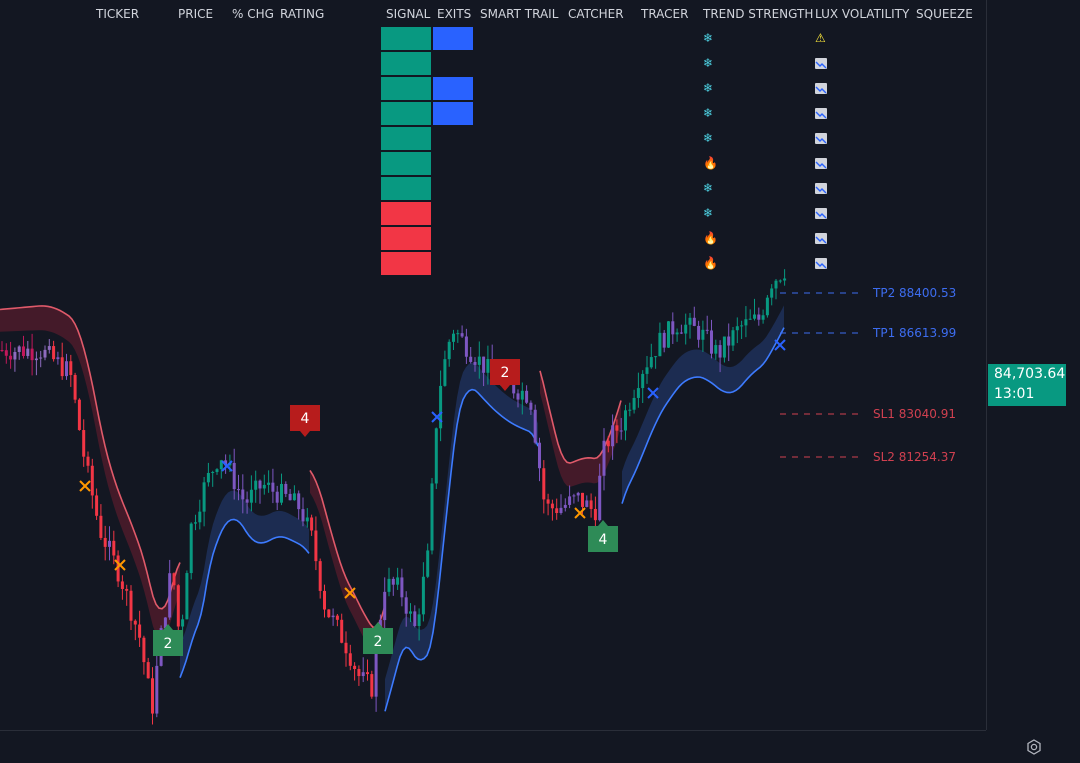  Describe the element at coordinates (862, 14) in the screenshot. I see `column-header-lux-volatility: LUX VOLATILITY` at that location.